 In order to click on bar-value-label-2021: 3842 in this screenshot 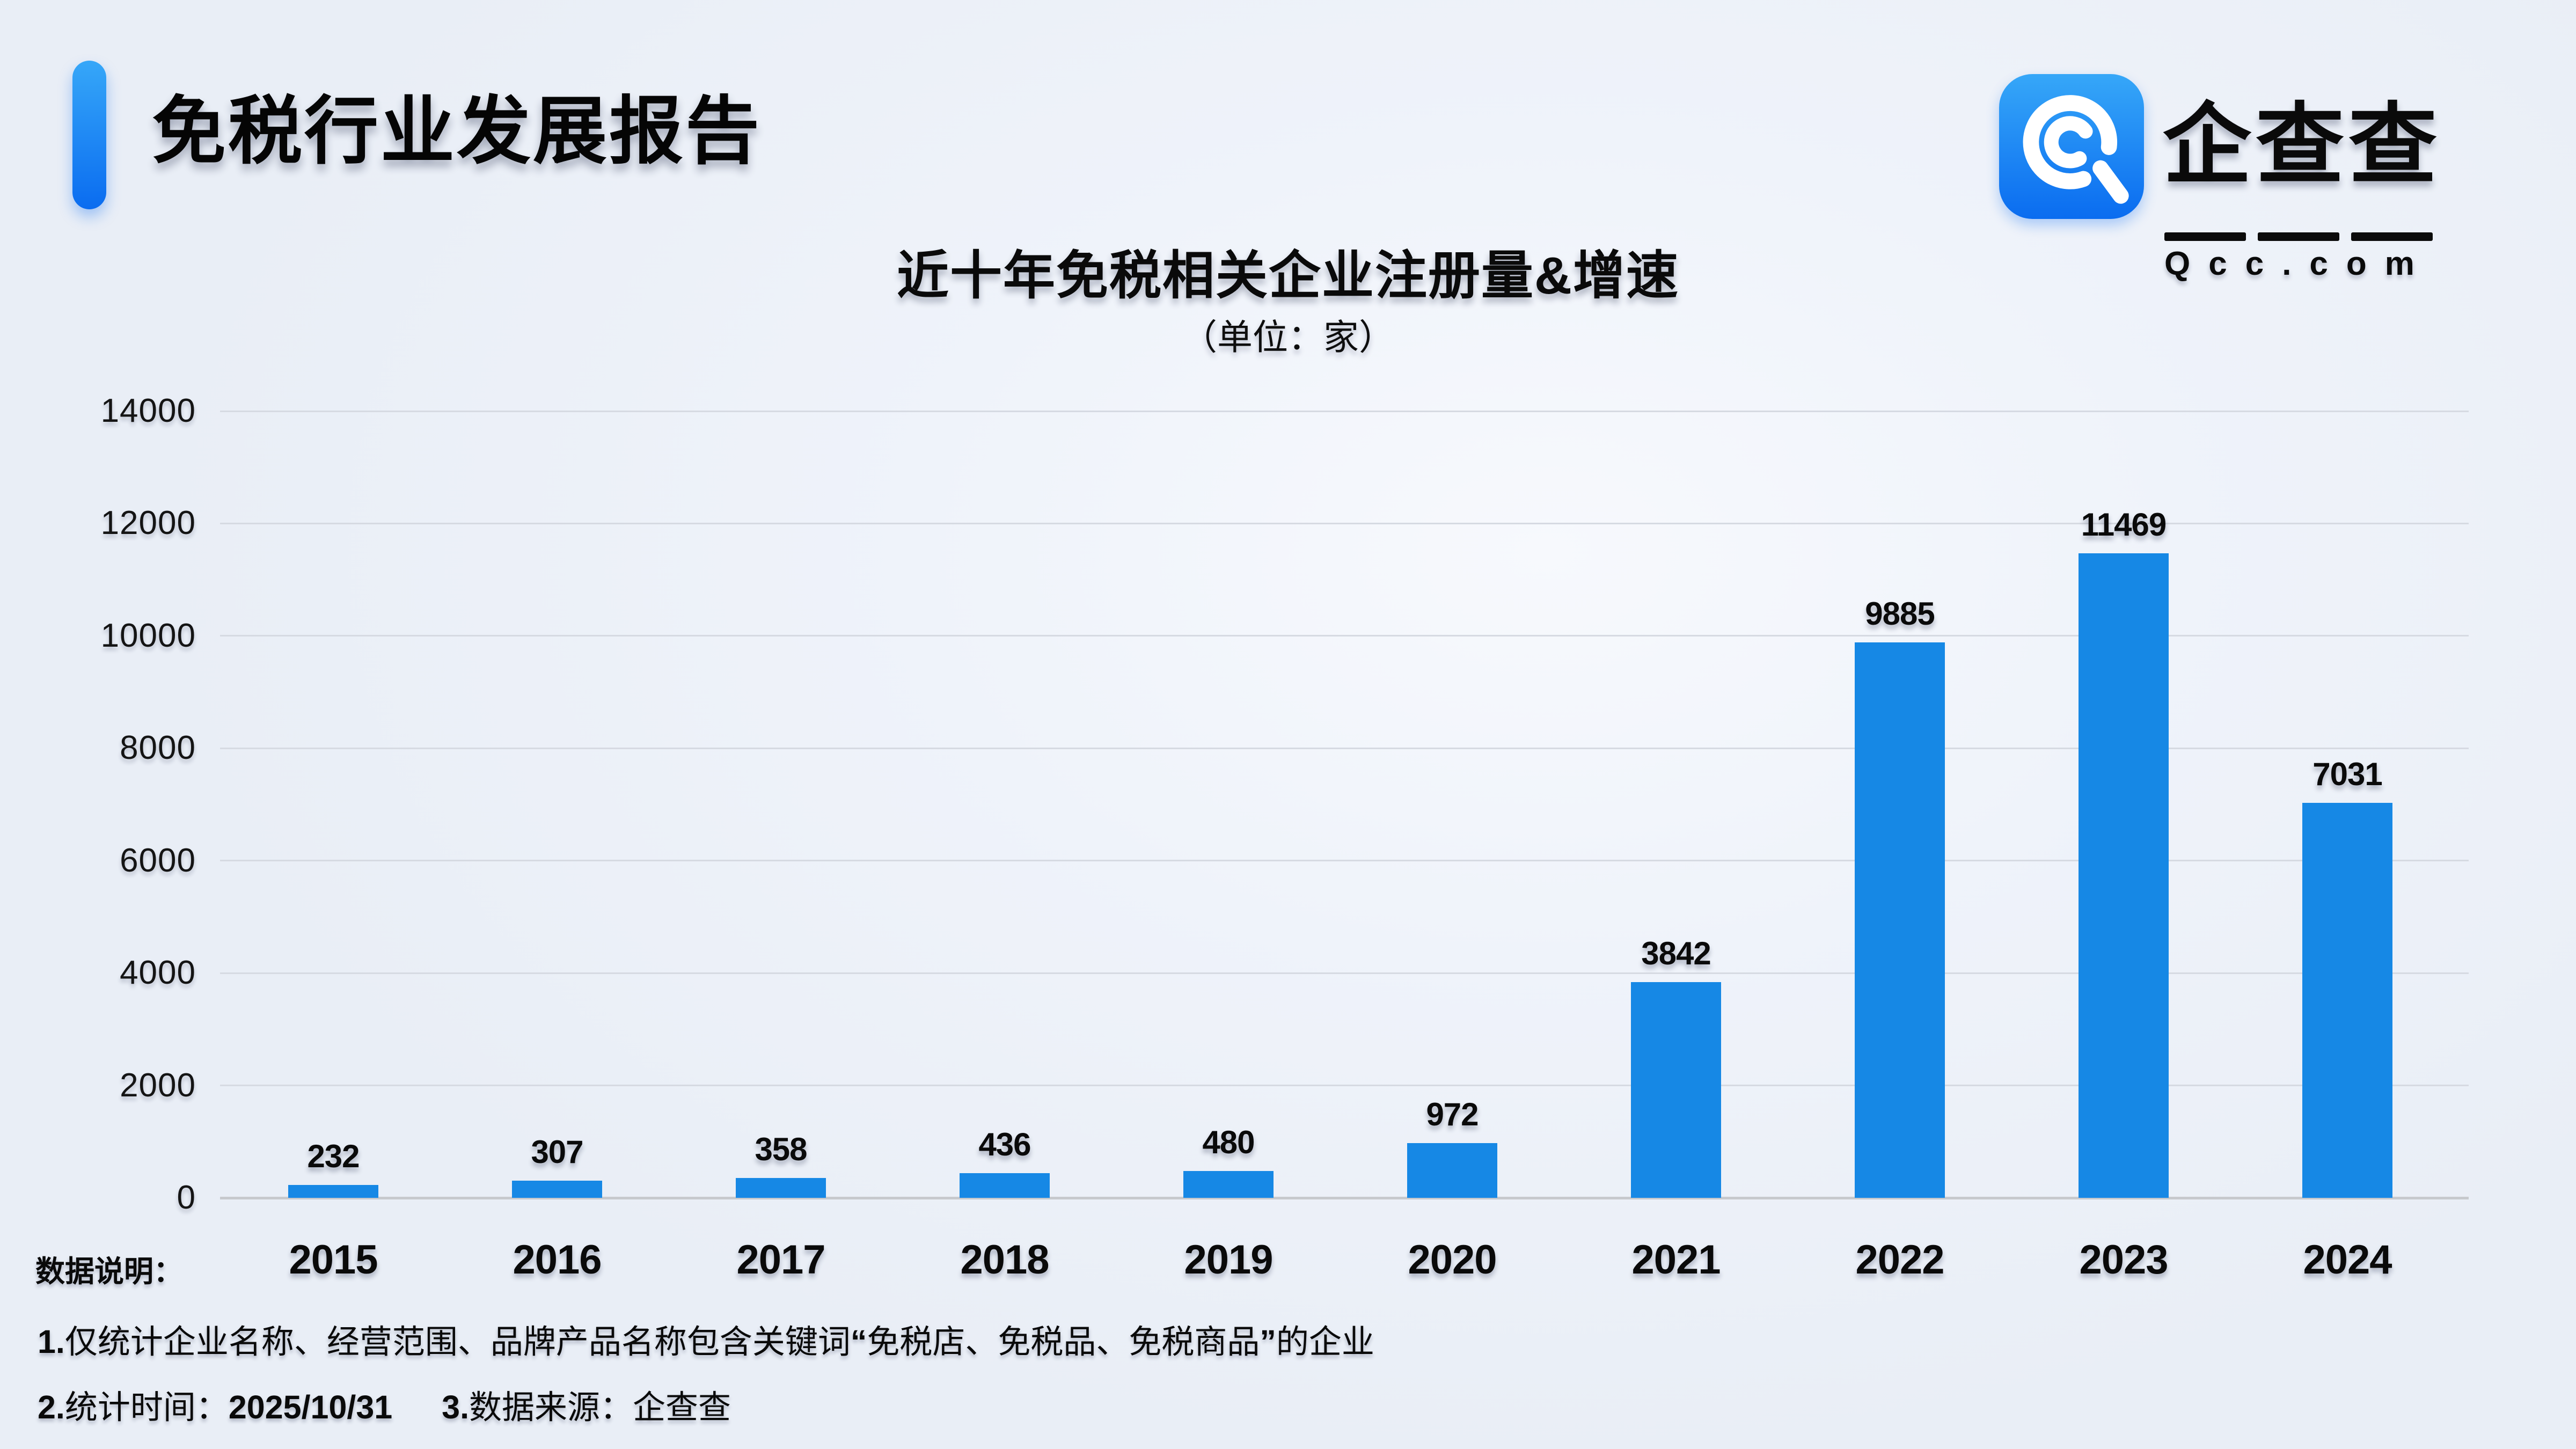, I will do `click(1676, 953)`.